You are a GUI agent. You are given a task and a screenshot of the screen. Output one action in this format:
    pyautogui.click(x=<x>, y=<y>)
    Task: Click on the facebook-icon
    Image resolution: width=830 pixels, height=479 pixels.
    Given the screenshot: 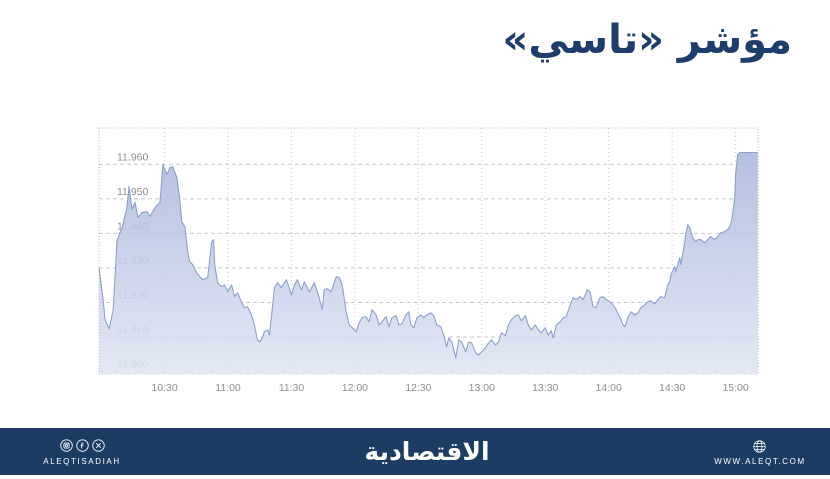 What is the action you would take?
    pyautogui.click(x=82, y=445)
    